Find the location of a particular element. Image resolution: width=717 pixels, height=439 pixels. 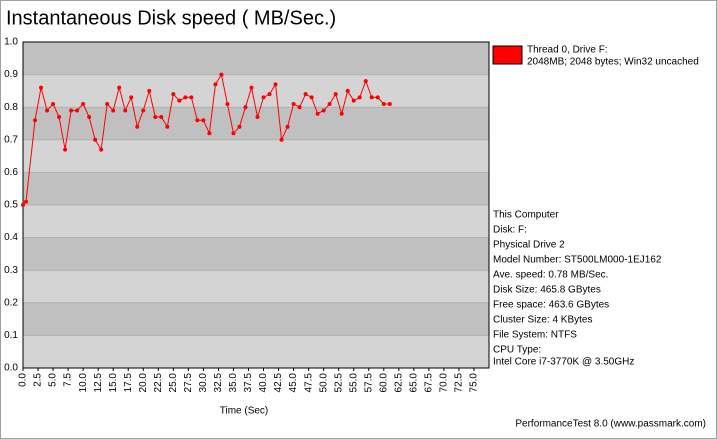

x-tick-label: 12.5 is located at coordinates (98, 383).